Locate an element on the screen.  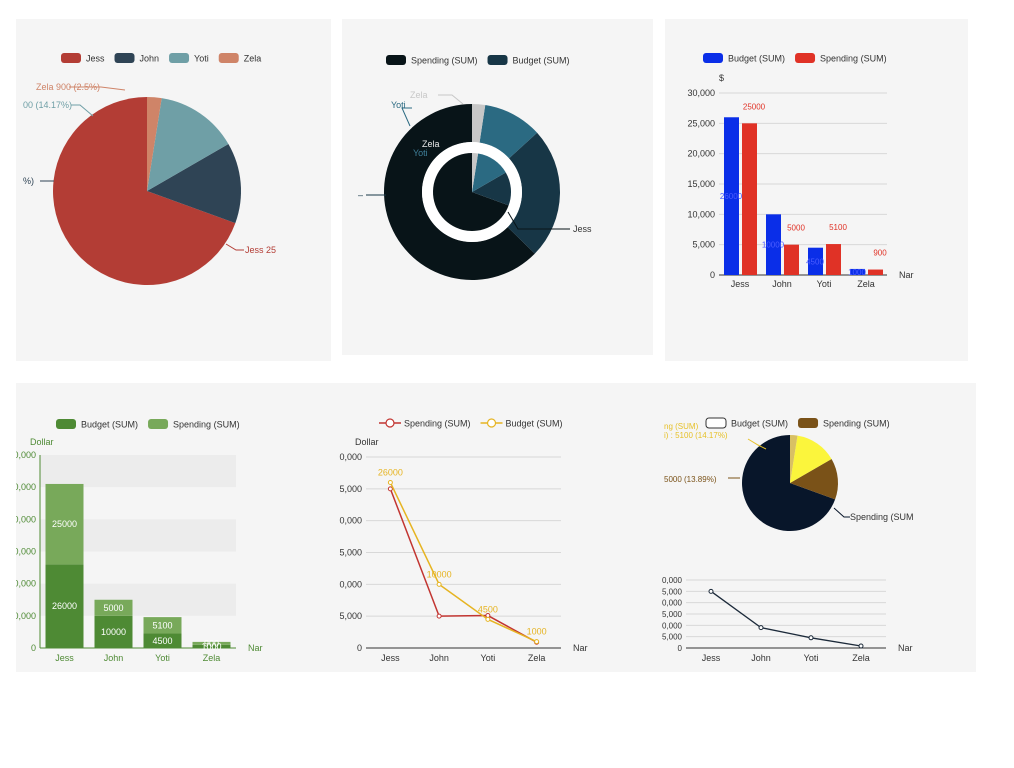
c4-ytick-4: 0,000 is located at coordinates (26, 519).